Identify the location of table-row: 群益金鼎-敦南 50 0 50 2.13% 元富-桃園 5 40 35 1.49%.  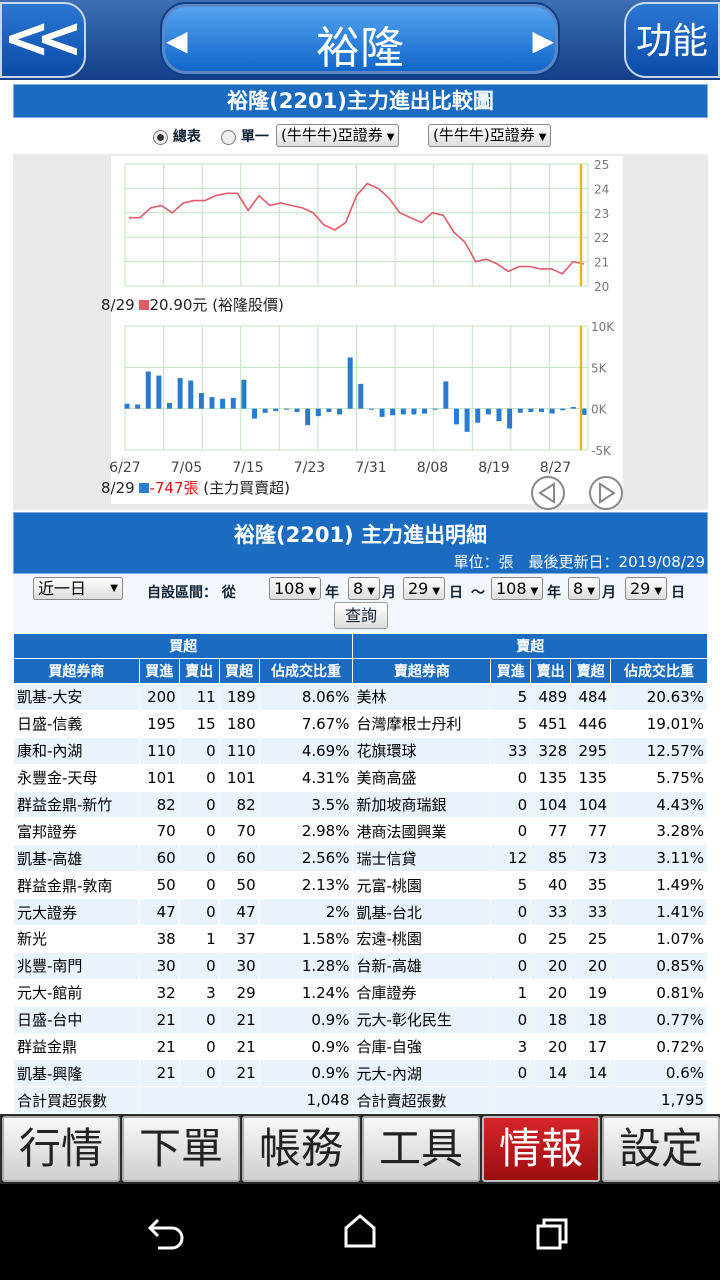
(360, 885).